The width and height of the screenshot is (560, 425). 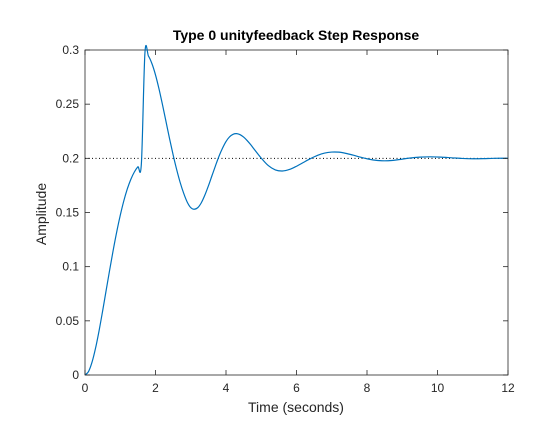 What do you see at coordinates (367, 388) in the screenshot?
I see `x-tick-label: 8` at bounding box center [367, 388].